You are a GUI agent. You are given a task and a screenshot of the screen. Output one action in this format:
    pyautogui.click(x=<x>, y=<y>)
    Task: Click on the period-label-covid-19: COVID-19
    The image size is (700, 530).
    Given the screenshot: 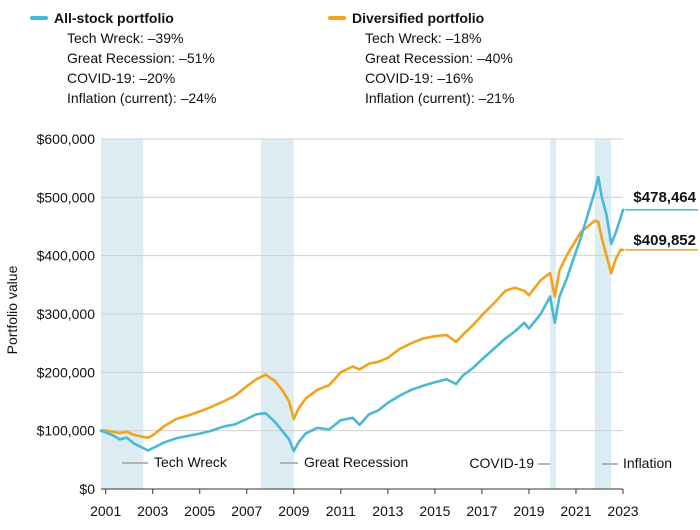 What is the action you would take?
    pyautogui.click(x=501, y=463)
    